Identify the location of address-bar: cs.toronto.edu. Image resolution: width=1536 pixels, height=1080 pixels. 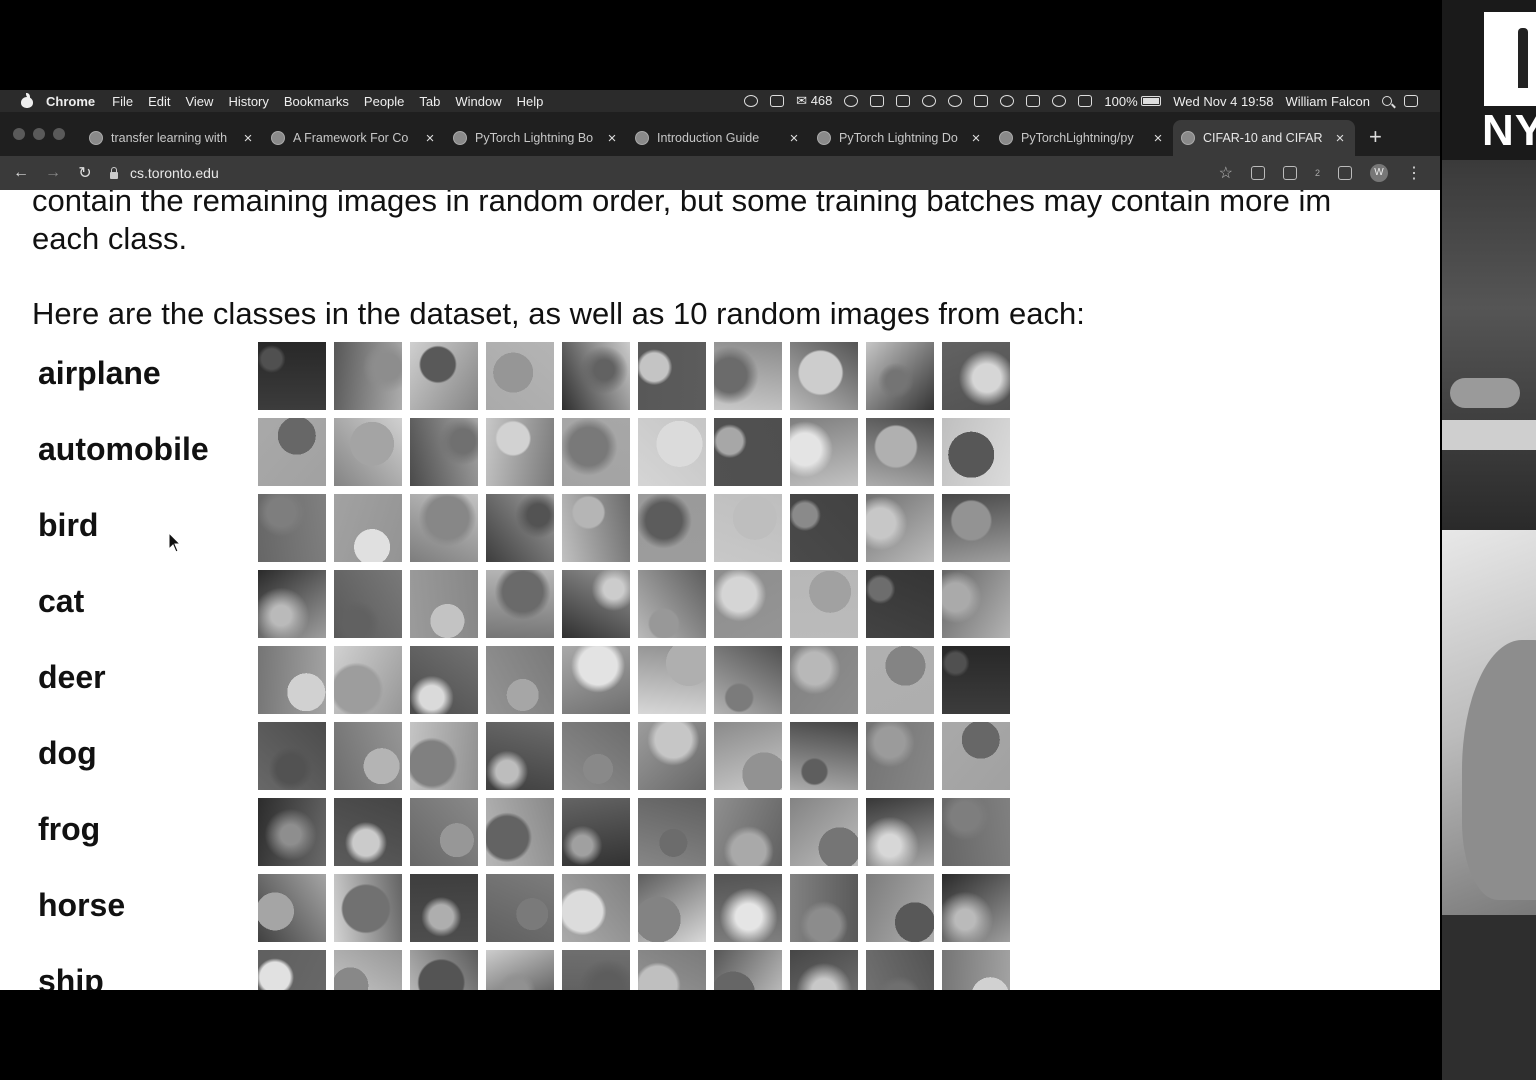
(664, 173).